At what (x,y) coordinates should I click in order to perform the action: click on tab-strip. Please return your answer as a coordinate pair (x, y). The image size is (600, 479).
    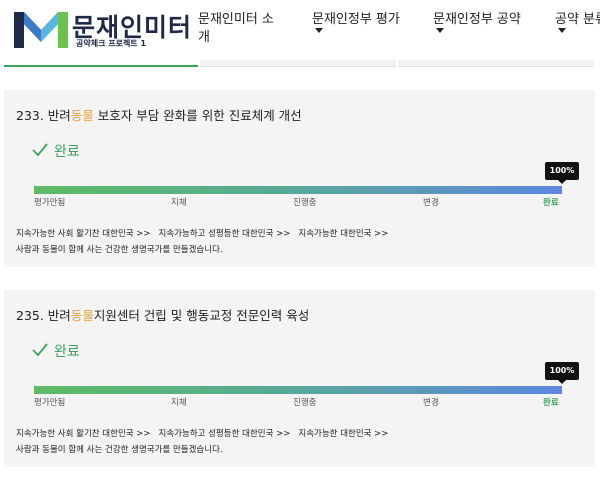
    Looking at the image, I should click on (300, 64).